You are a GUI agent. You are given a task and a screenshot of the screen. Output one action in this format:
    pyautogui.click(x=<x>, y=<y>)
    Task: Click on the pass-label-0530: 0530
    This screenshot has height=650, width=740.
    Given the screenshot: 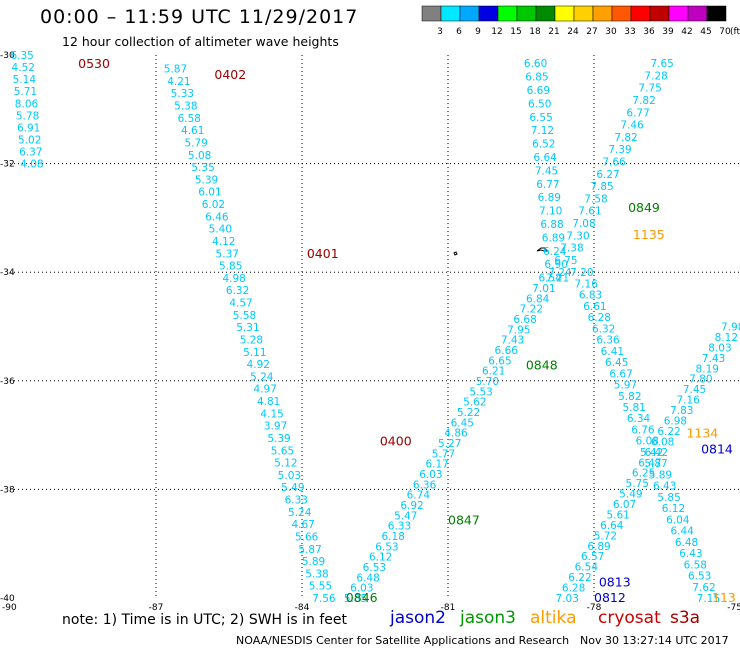 What is the action you would take?
    pyautogui.click(x=94, y=63)
    